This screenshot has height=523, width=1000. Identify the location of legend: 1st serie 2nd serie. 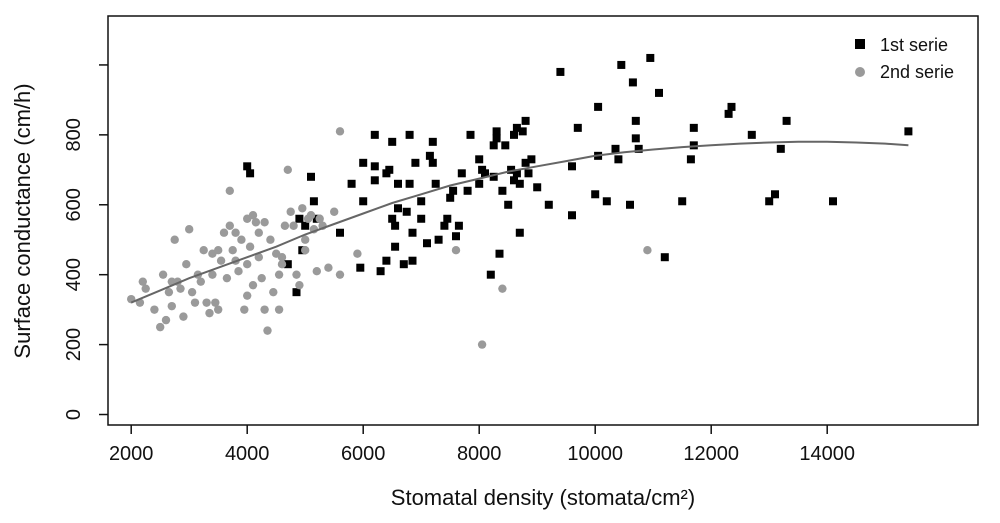
(904, 58).